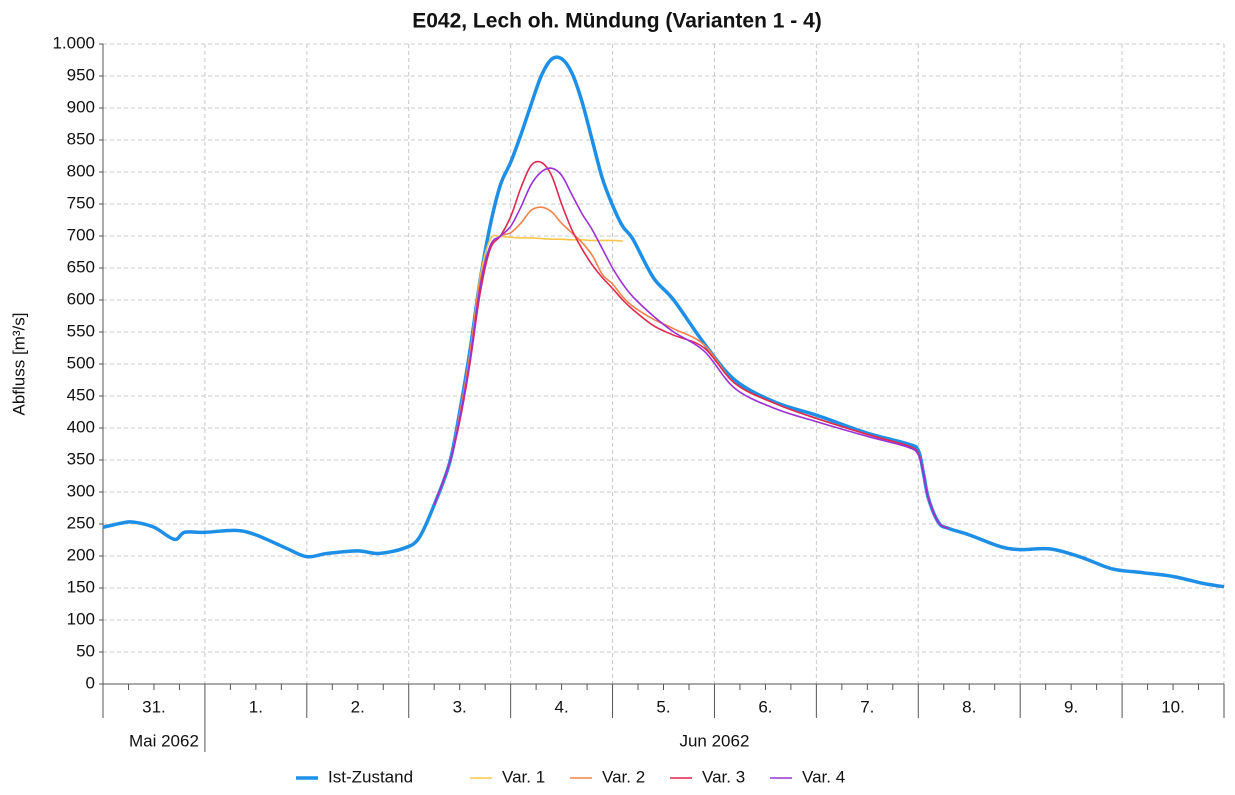 The image size is (1235, 795). What do you see at coordinates (81, 618) in the screenshot?
I see `y-tick-label: 100` at bounding box center [81, 618].